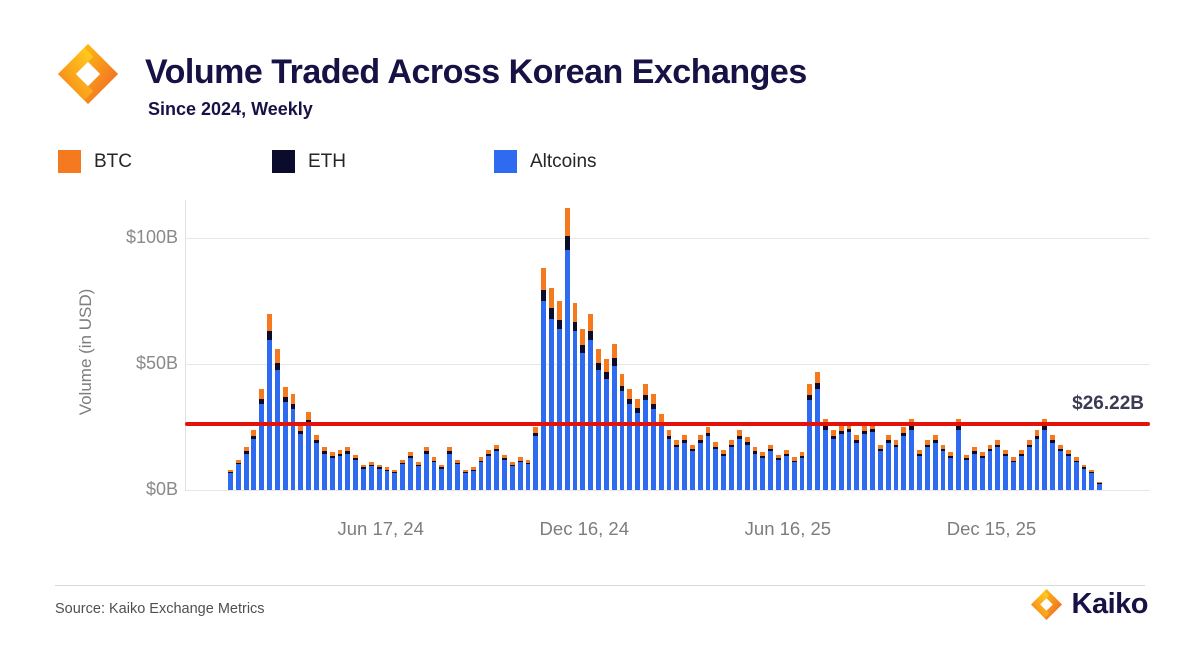 The height and width of the screenshot is (655, 1200). What do you see at coordinates (161, 489) in the screenshot?
I see `y-tick-label: $0B` at bounding box center [161, 489].